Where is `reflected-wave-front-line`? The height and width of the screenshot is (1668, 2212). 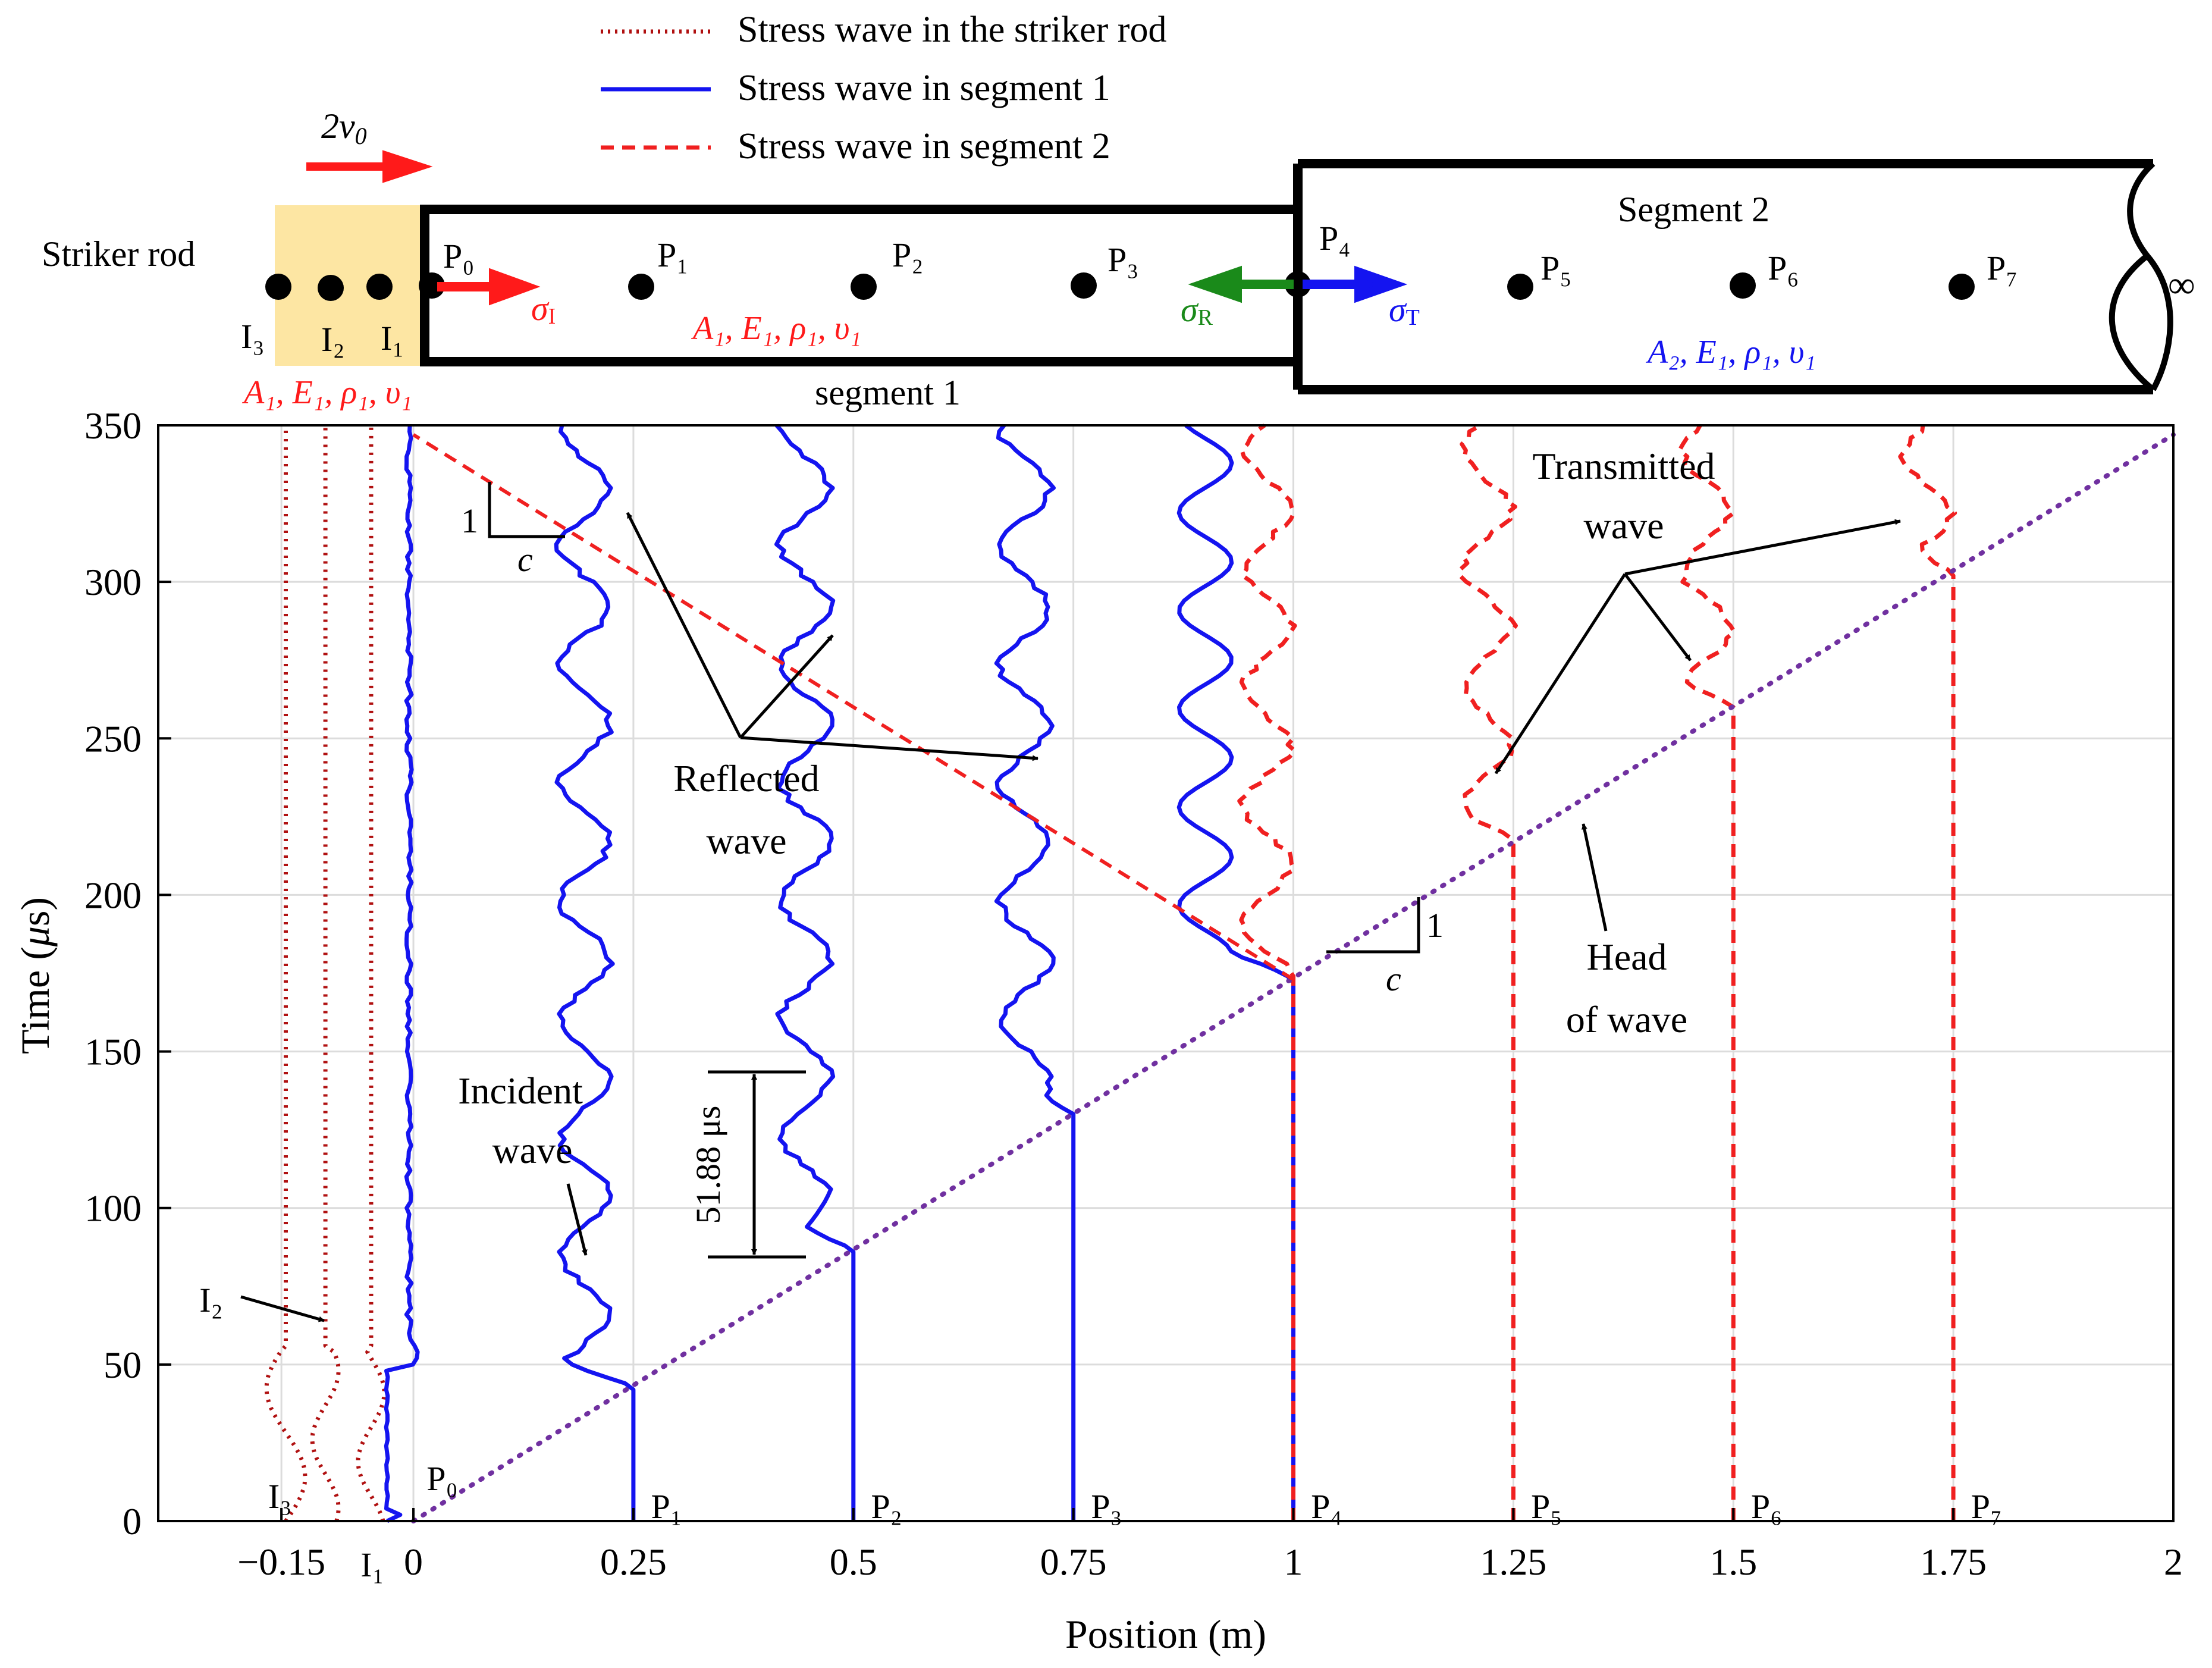 reflected-wave-front-line is located at coordinates (853, 707).